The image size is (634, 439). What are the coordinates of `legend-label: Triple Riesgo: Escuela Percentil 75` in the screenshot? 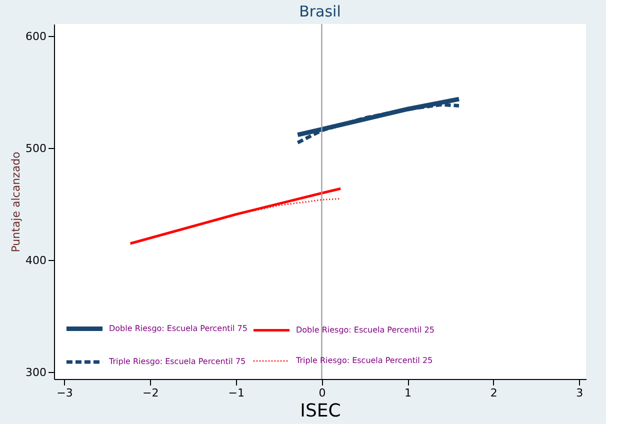 It's located at (177, 361).